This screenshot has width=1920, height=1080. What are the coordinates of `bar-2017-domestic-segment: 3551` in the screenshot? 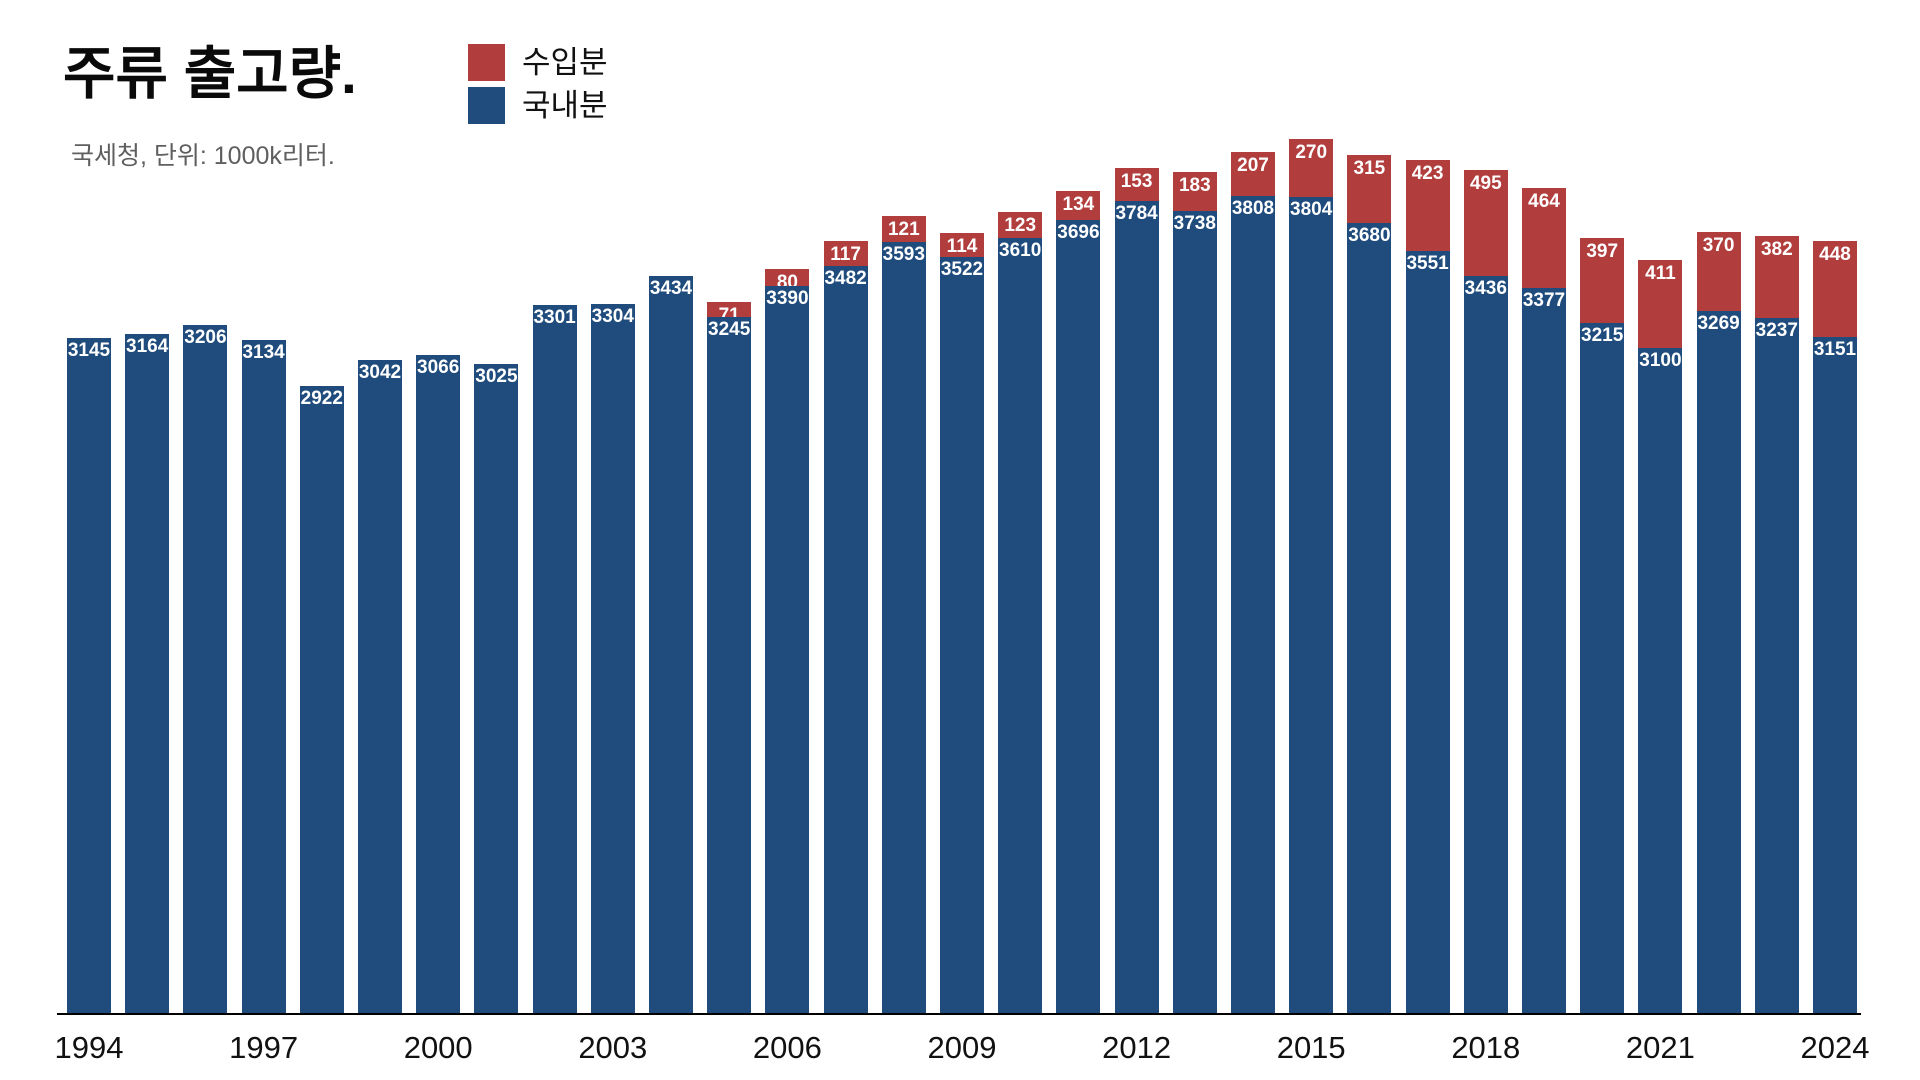 It's located at (1427, 632).